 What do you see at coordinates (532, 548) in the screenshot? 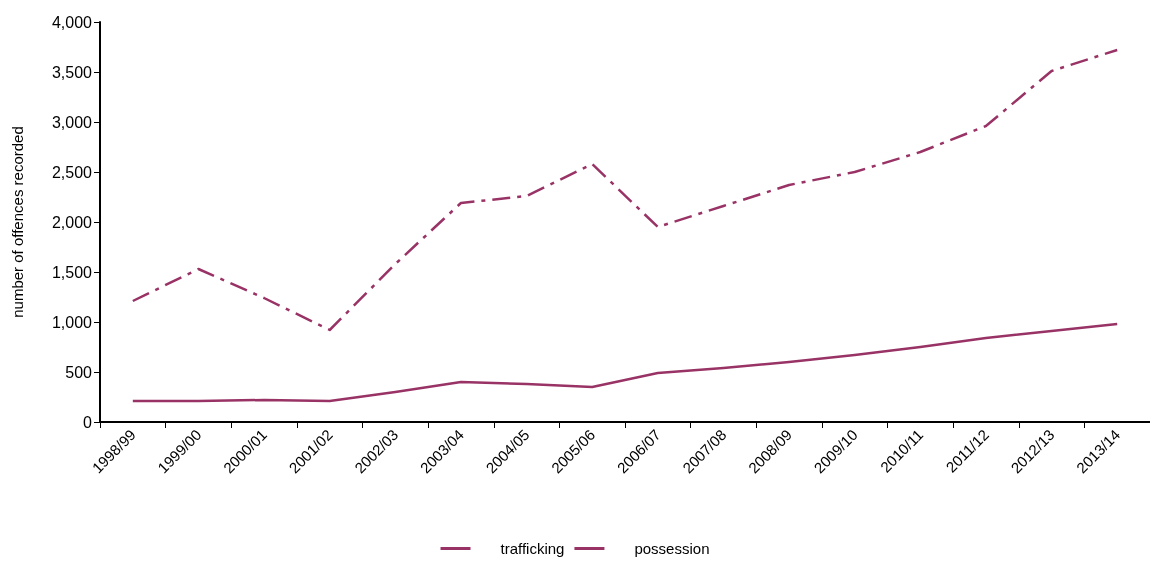
I see `legend-label: trafficking` at bounding box center [532, 548].